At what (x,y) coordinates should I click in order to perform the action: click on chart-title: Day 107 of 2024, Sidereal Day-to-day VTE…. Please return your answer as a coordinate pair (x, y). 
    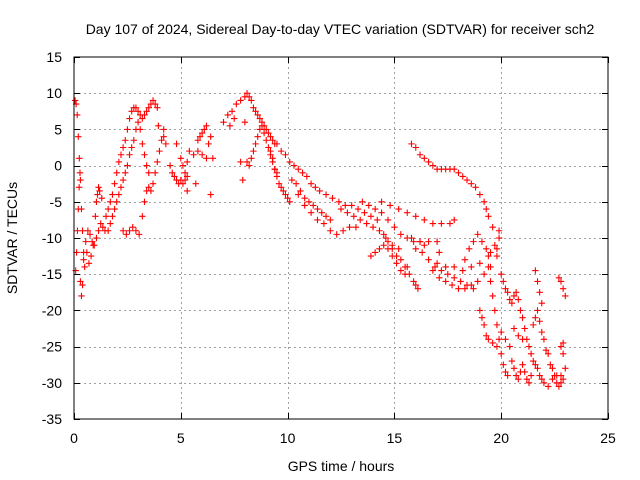
    Looking at the image, I should click on (340, 29).